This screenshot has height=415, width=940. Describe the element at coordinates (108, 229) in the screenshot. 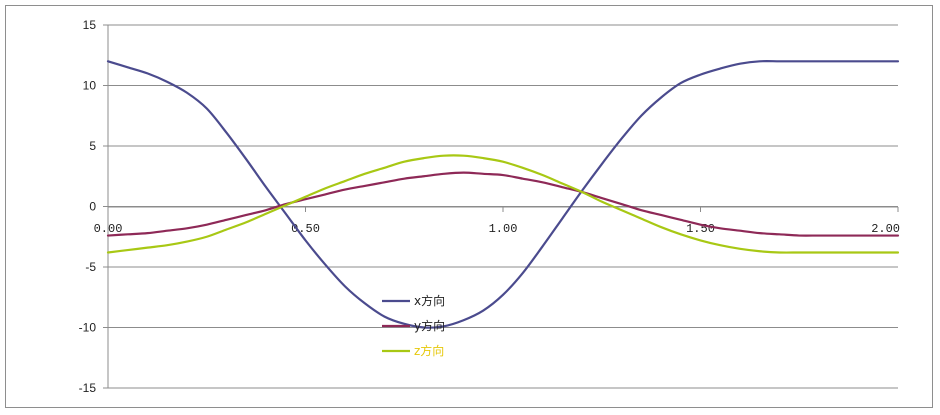

I see `x-tick-label: 0.00` at that location.